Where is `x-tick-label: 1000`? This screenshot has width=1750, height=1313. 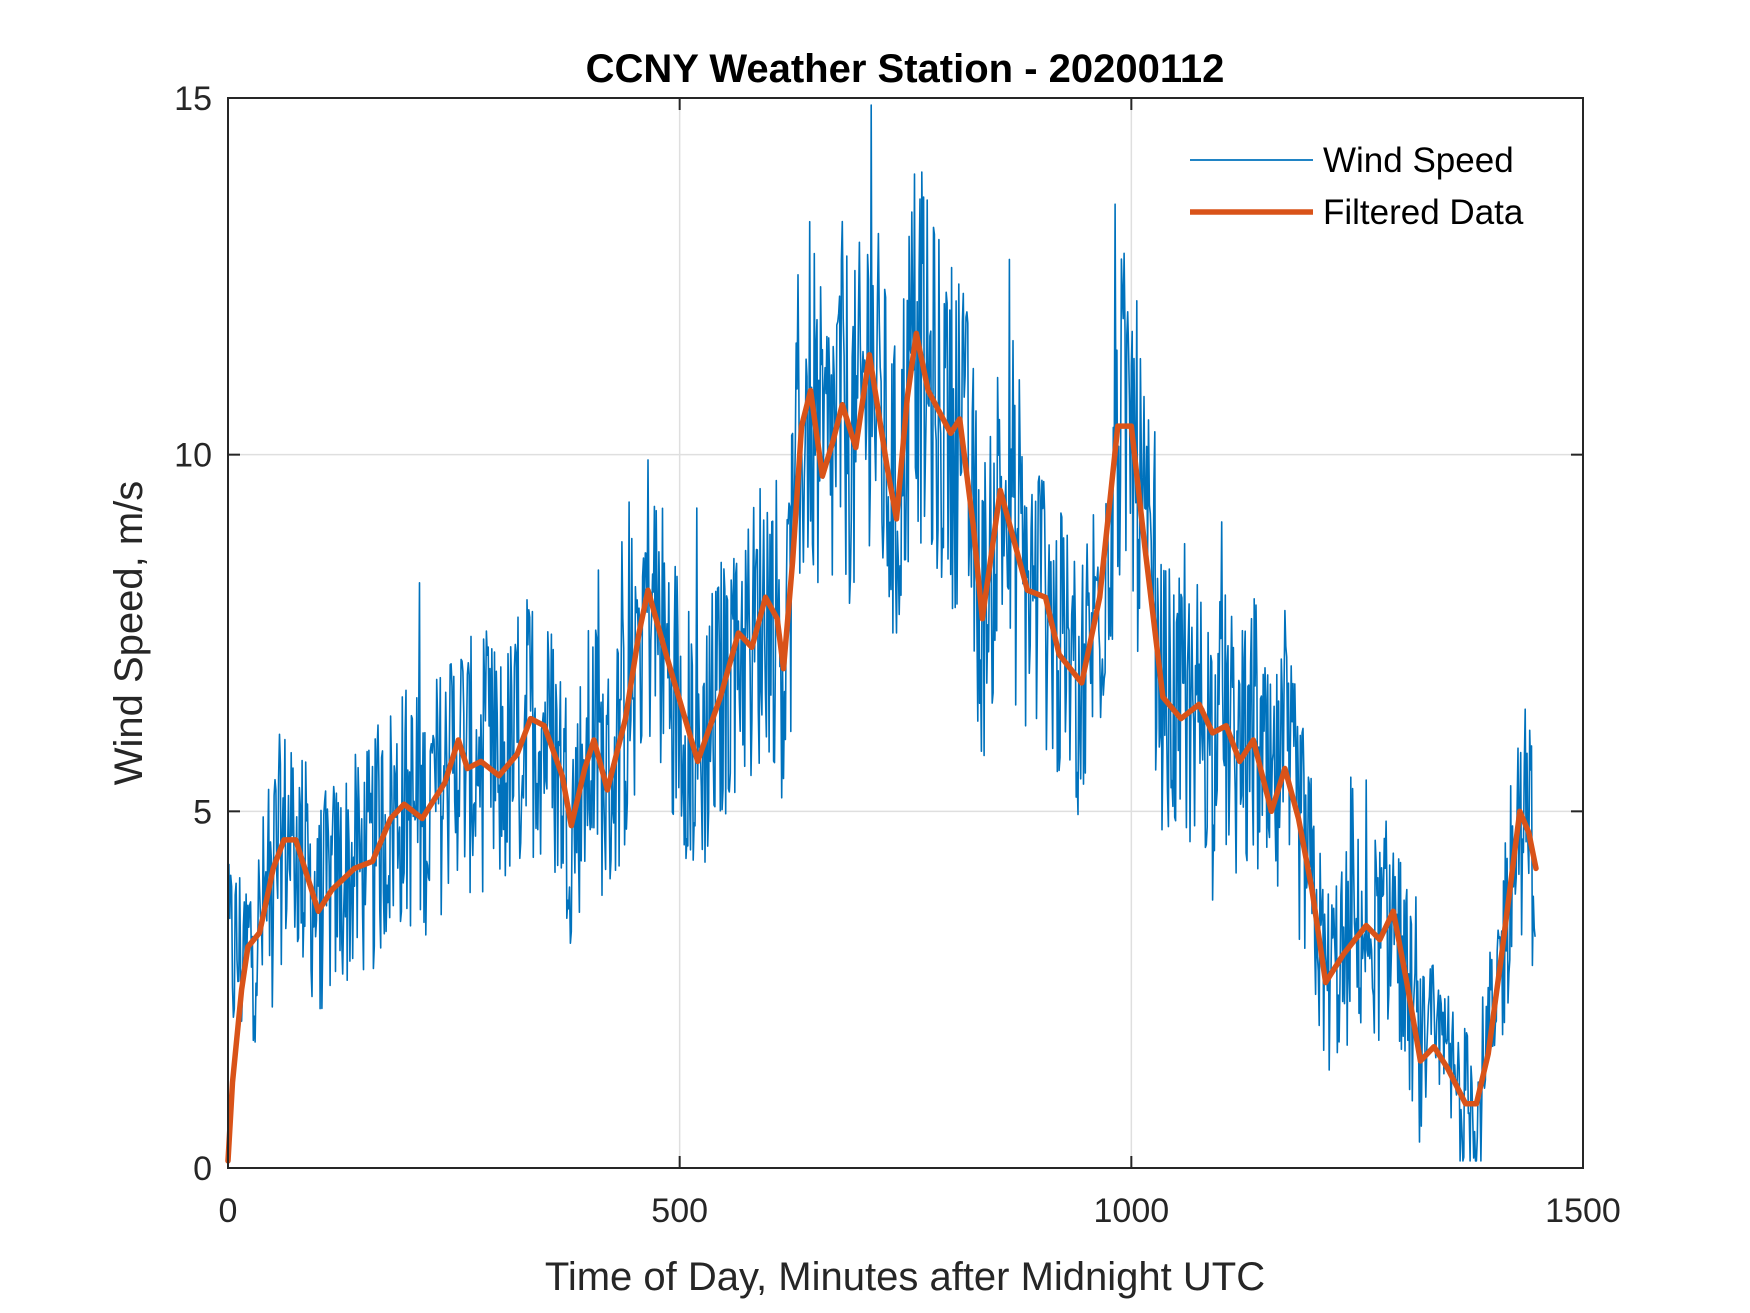 x-tick-label: 1000 is located at coordinates (1132, 1211).